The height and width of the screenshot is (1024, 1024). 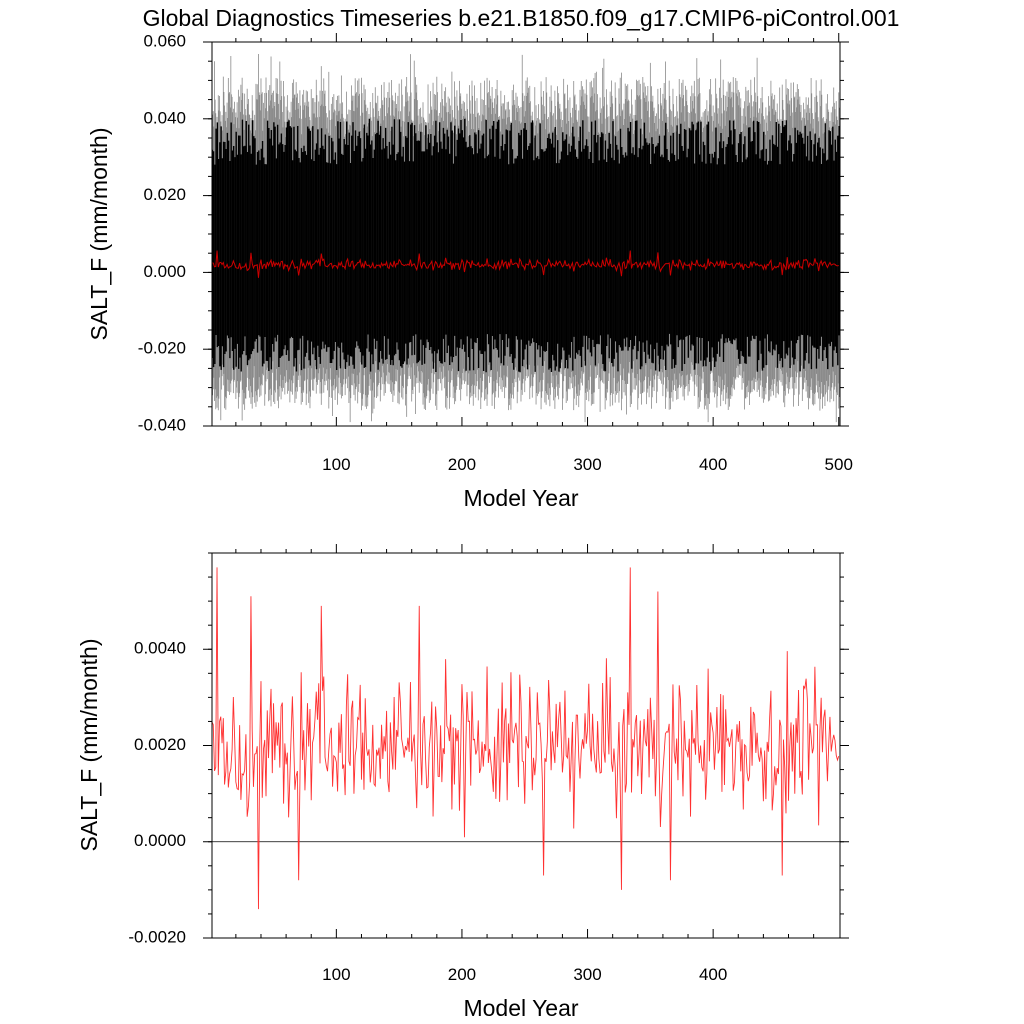 I want to click on top-y-tick-label: -0.040, so click(x=162, y=424).